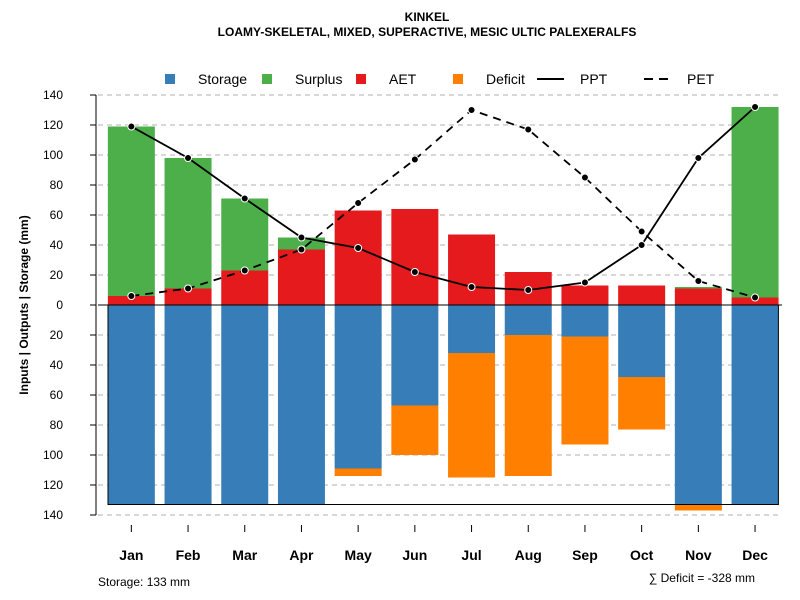  Describe the element at coordinates (427, 17) in the screenshot. I see `chart-title: KINKEL` at that location.